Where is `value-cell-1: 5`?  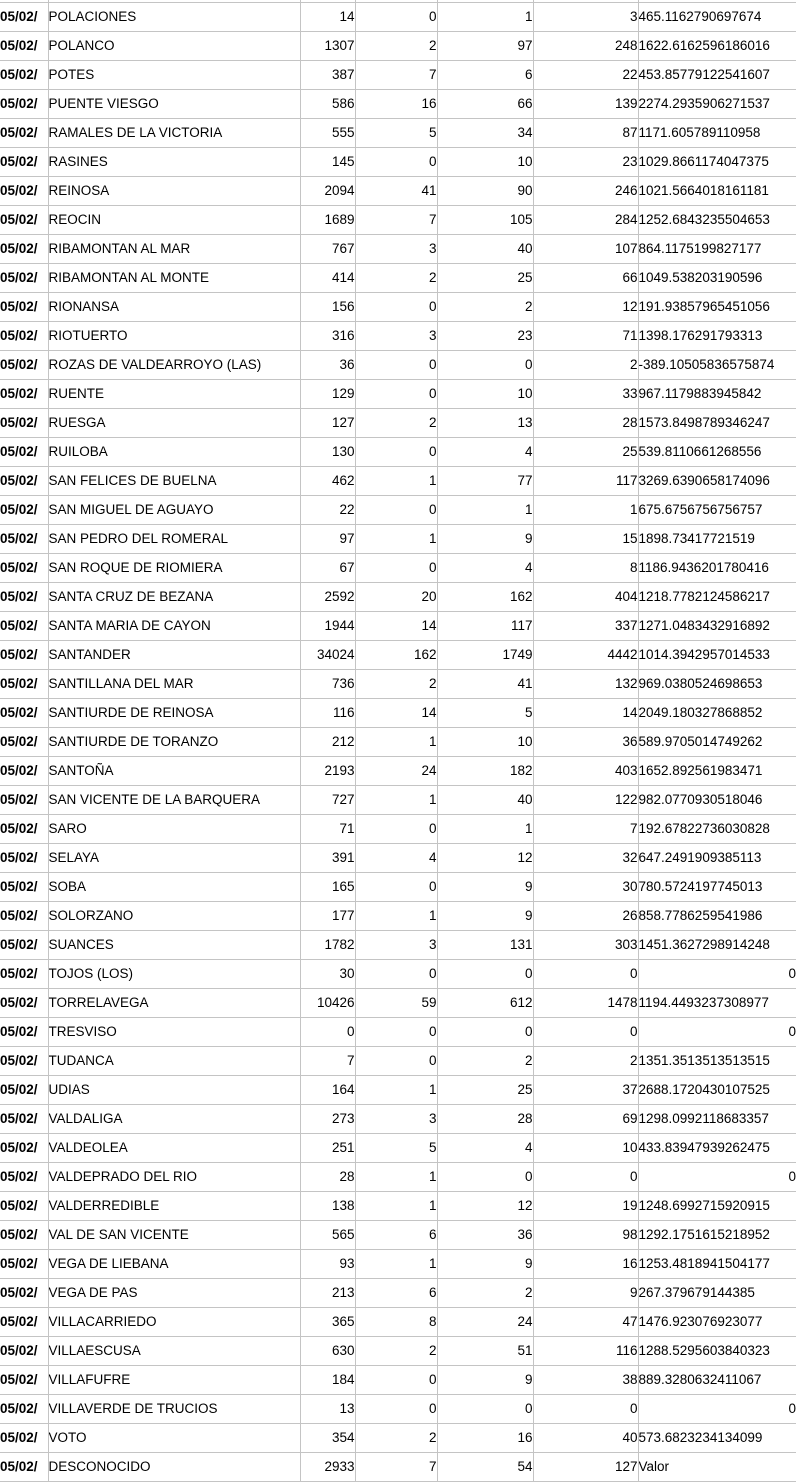 value-cell-1: 5 is located at coordinates (396, 133).